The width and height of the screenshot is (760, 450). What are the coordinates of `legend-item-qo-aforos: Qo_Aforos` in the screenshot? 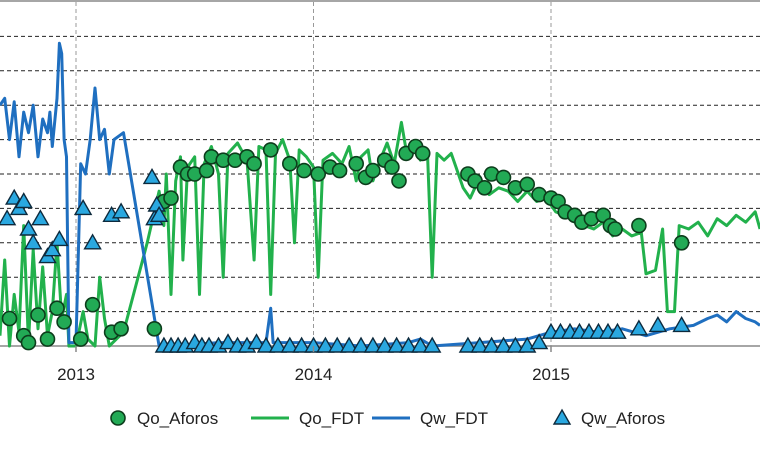 It's located at (164, 418).